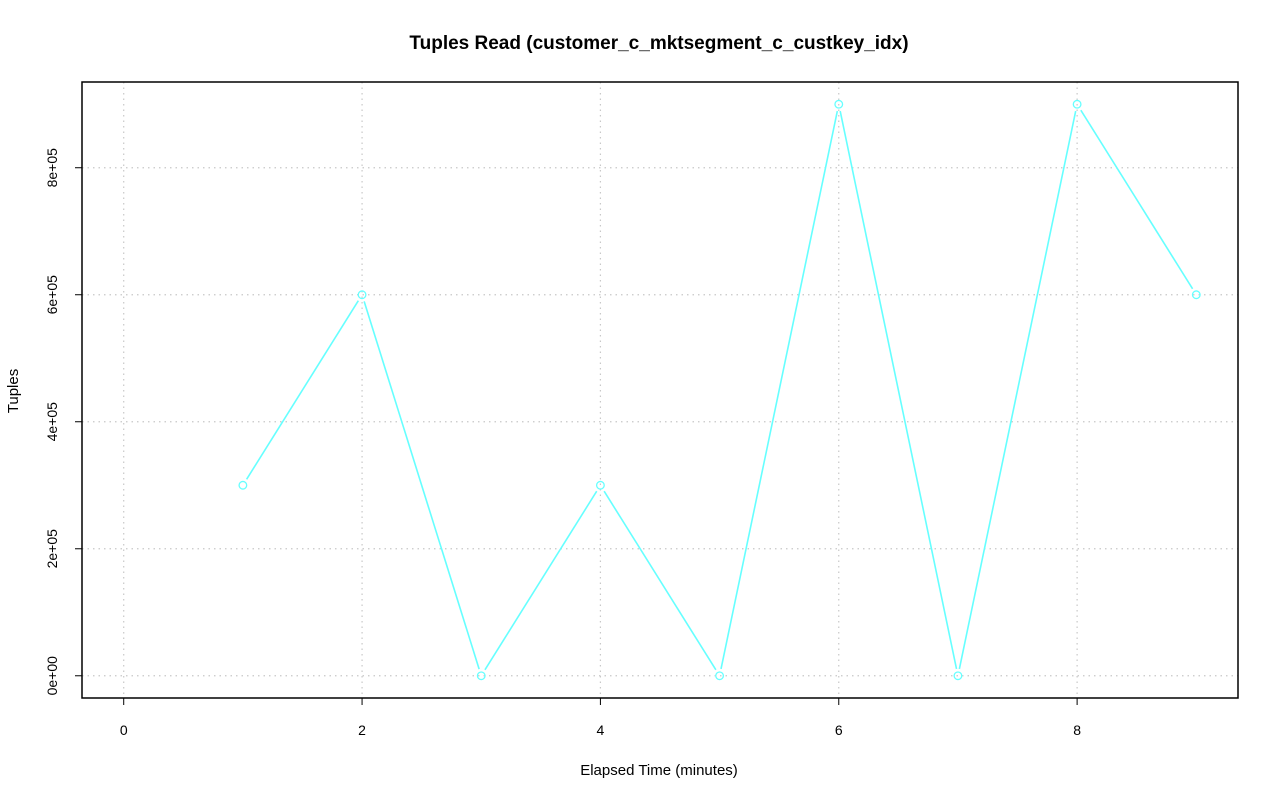  What do you see at coordinates (600, 718) in the screenshot?
I see `x-axis: 0 2 4 6 8` at bounding box center [600, 718].